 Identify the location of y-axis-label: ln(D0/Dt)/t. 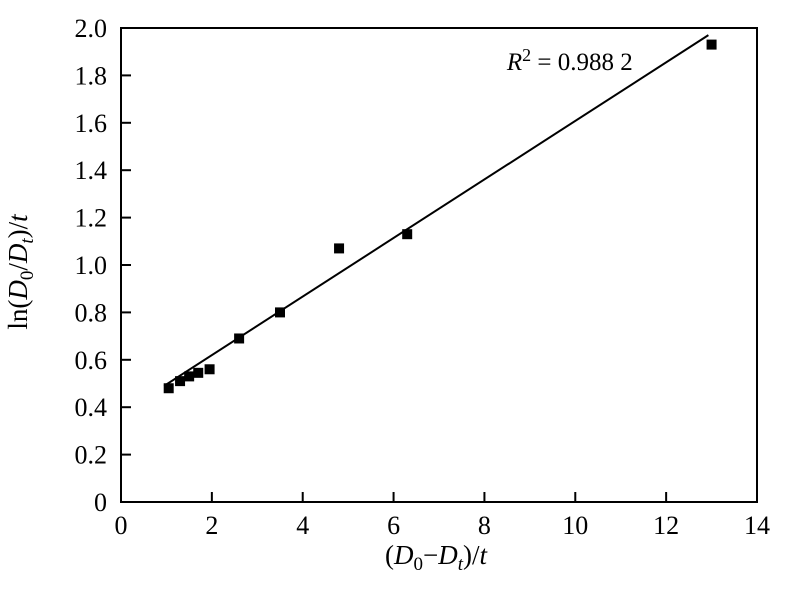
(20, 271).